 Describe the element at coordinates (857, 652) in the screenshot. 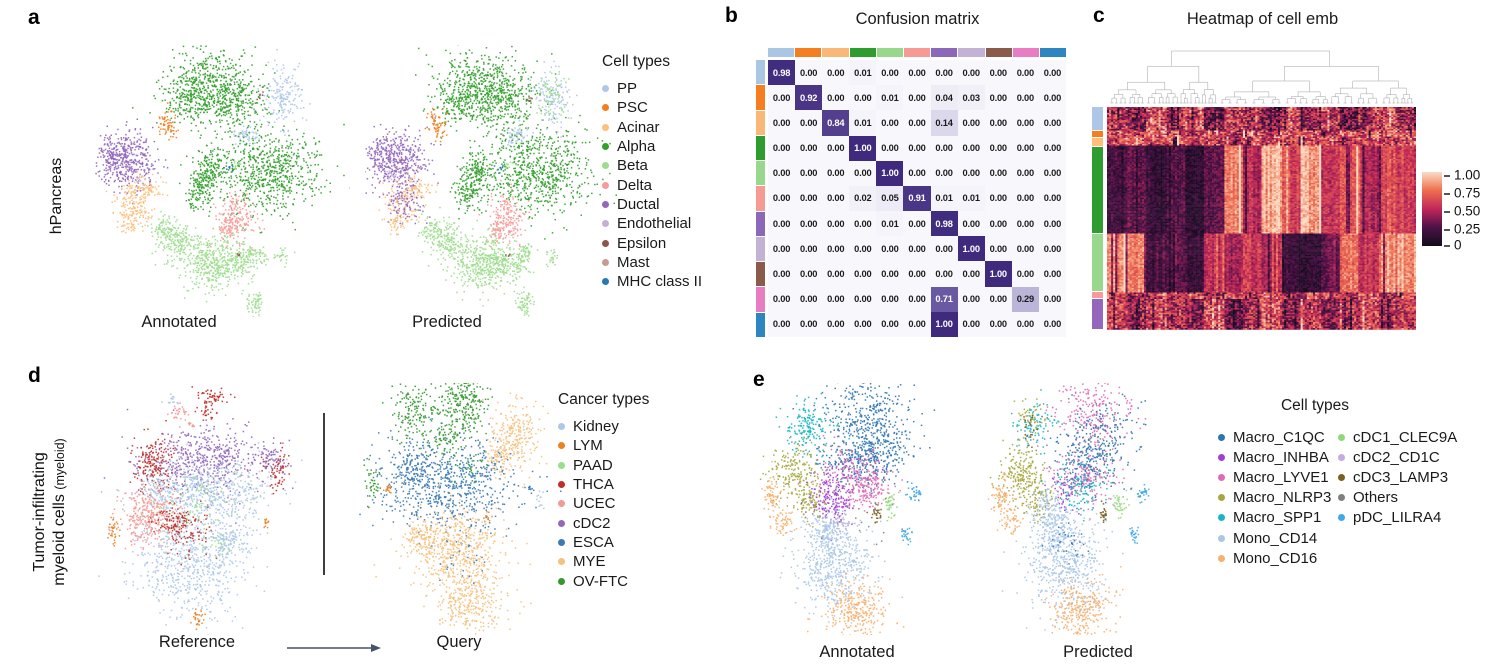

I see `panel-e-subplot1-label: Annotated` at that location.